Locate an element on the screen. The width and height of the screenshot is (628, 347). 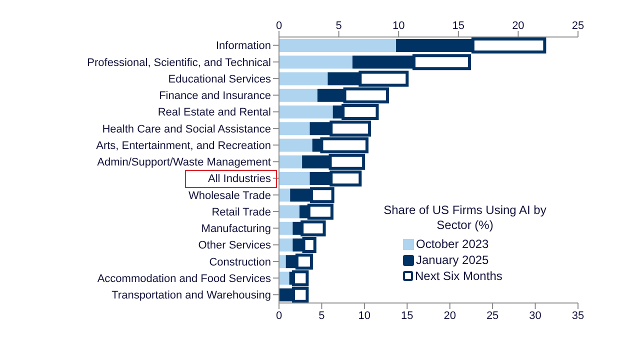
y-tick-label: Other Services is located at coordinates (235, 246).